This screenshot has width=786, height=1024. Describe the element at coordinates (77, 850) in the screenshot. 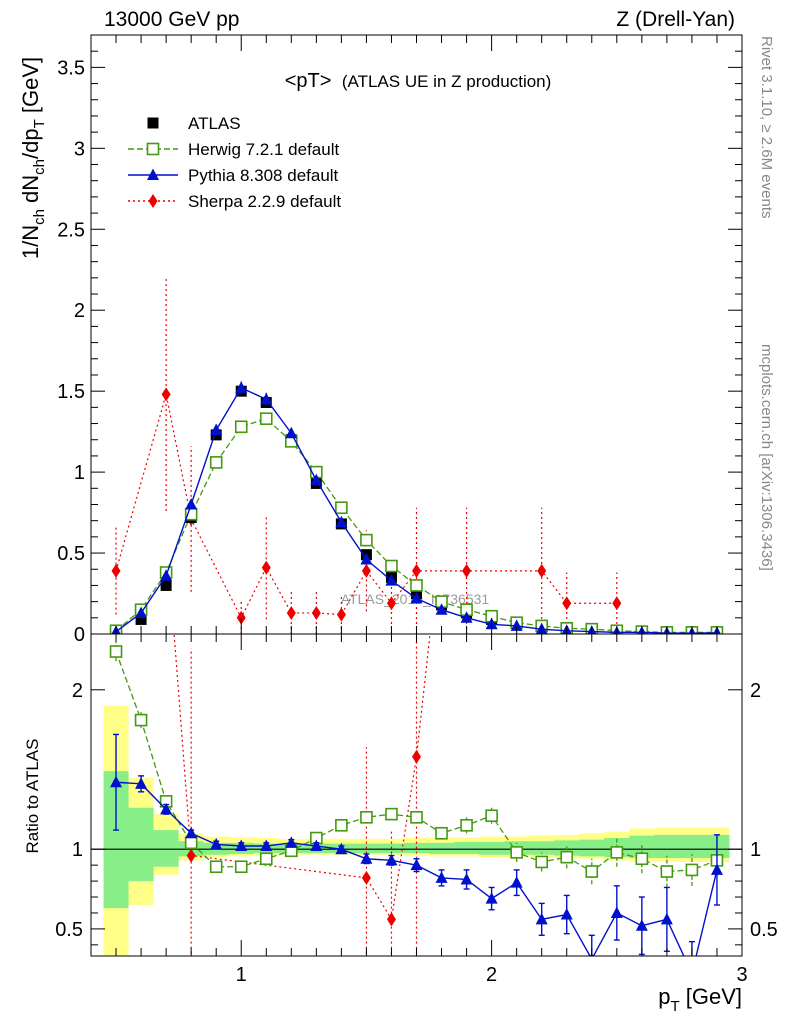

I see `ratio-y-tick-label: 1` at that location.